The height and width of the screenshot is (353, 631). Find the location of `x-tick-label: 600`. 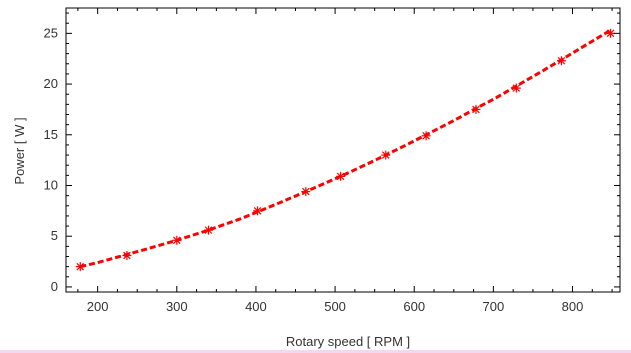

x-tick-label: 600 is located at coordinates (414, 306).